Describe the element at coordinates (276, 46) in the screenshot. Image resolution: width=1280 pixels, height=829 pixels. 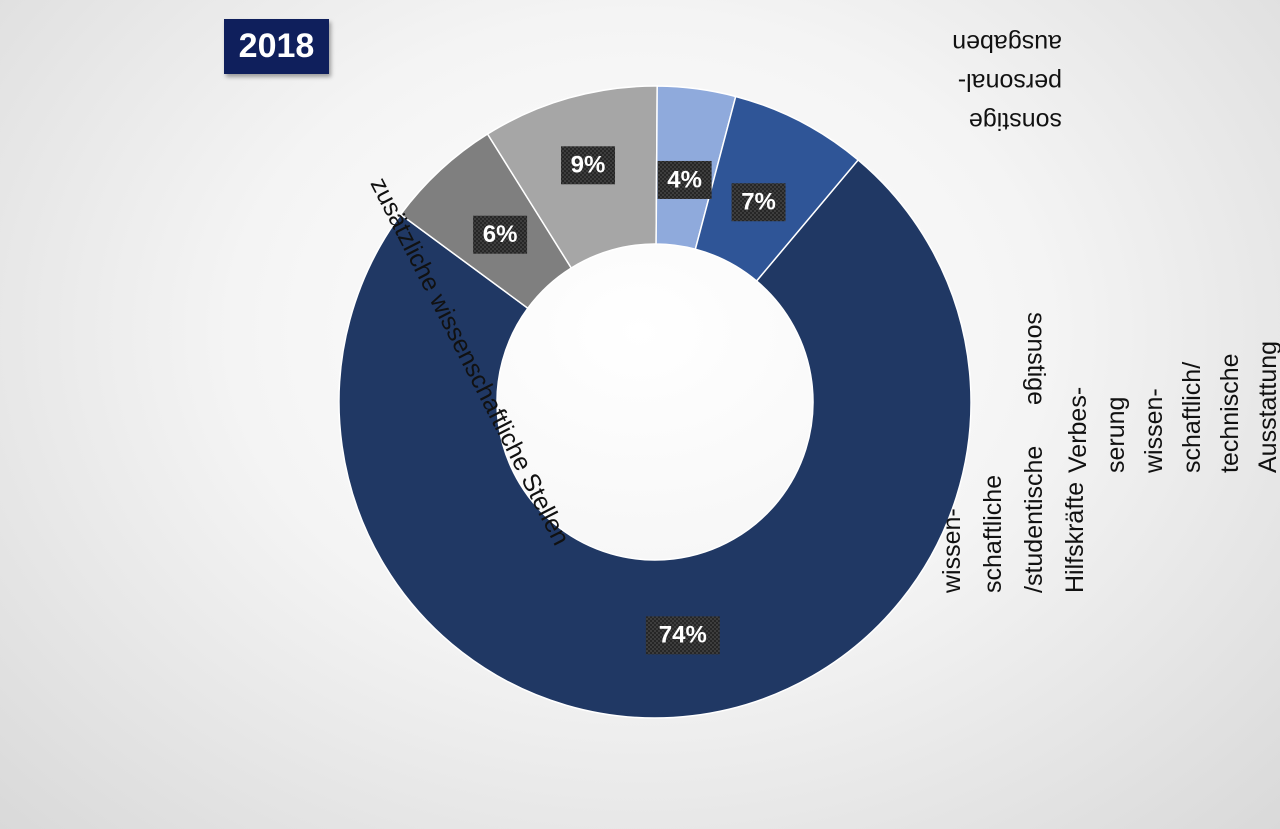
I see `year-badge: 2018` at that location.